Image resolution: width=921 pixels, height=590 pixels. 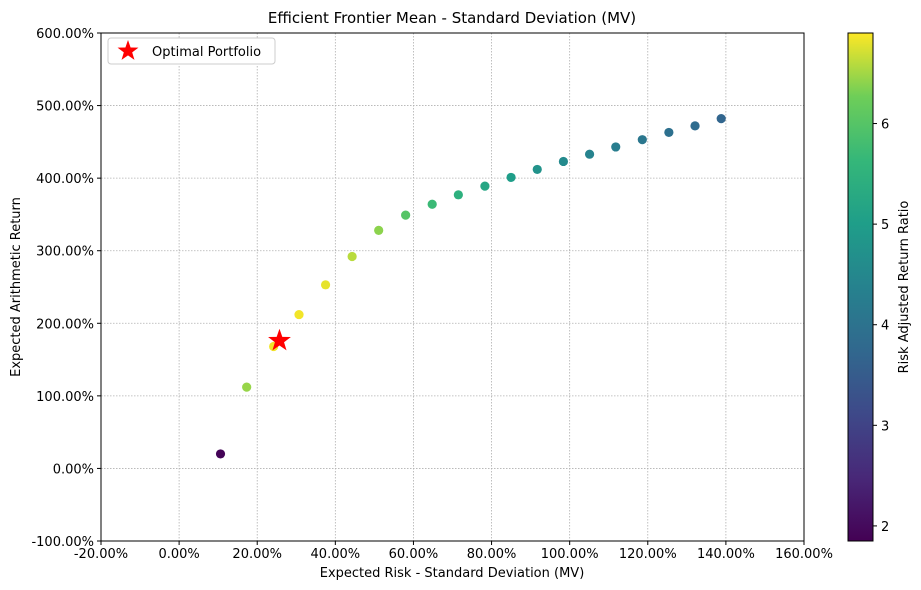 What do you see at coordinates (16, 287) in the screenshot?
I see `y-axis-label: Expected Arithmetic Return` at bounding box center [16, 287].